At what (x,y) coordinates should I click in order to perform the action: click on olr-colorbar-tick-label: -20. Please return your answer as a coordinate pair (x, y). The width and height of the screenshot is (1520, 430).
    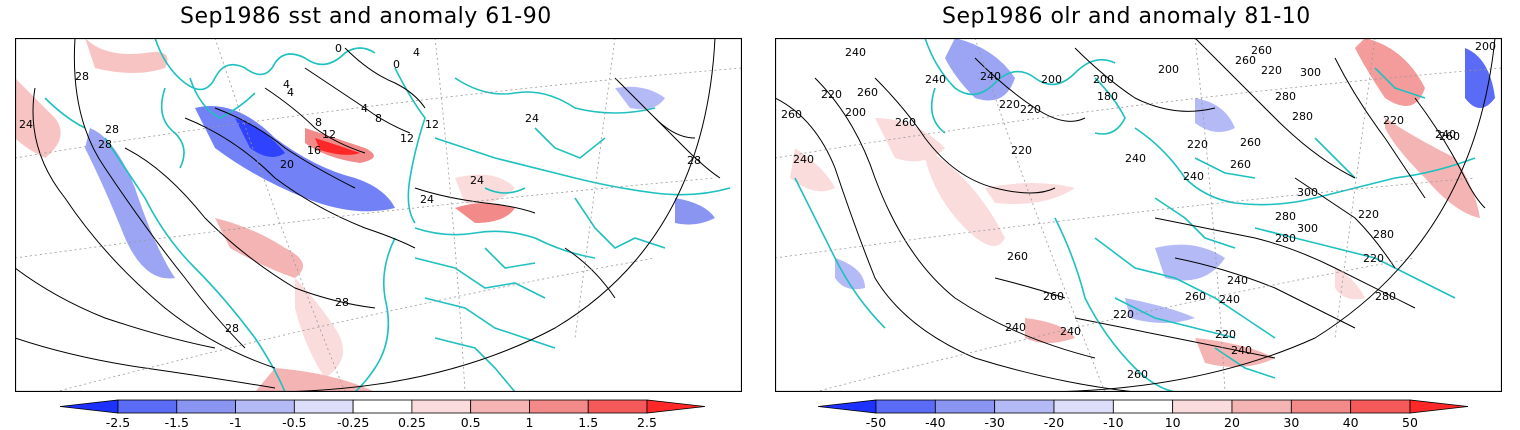
    Looking at the image, I should click on (1054, 422).